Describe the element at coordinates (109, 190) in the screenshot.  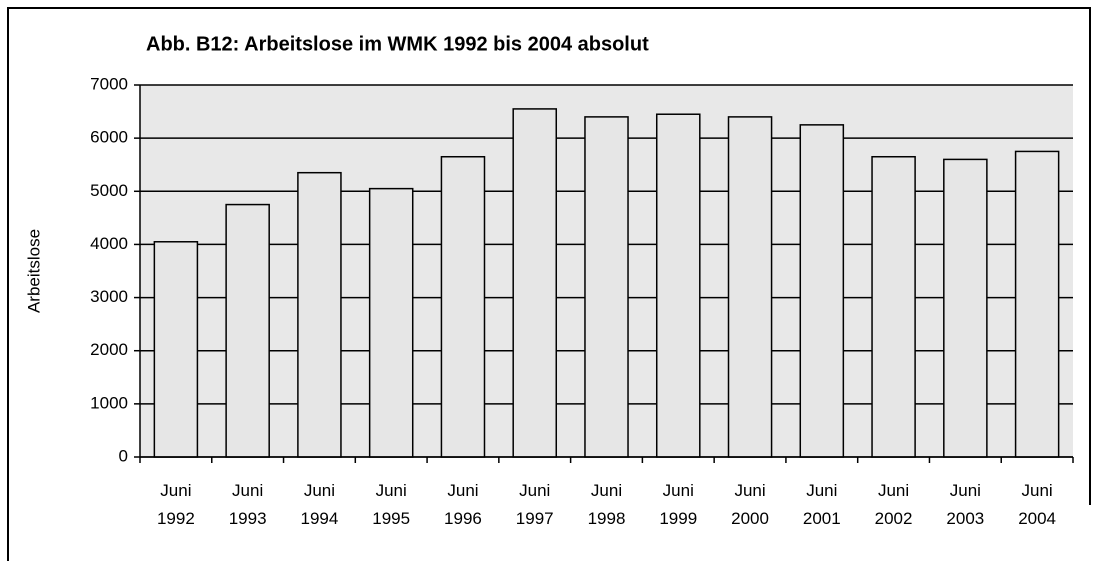
I see `y-tick-label: 5000` at that location.